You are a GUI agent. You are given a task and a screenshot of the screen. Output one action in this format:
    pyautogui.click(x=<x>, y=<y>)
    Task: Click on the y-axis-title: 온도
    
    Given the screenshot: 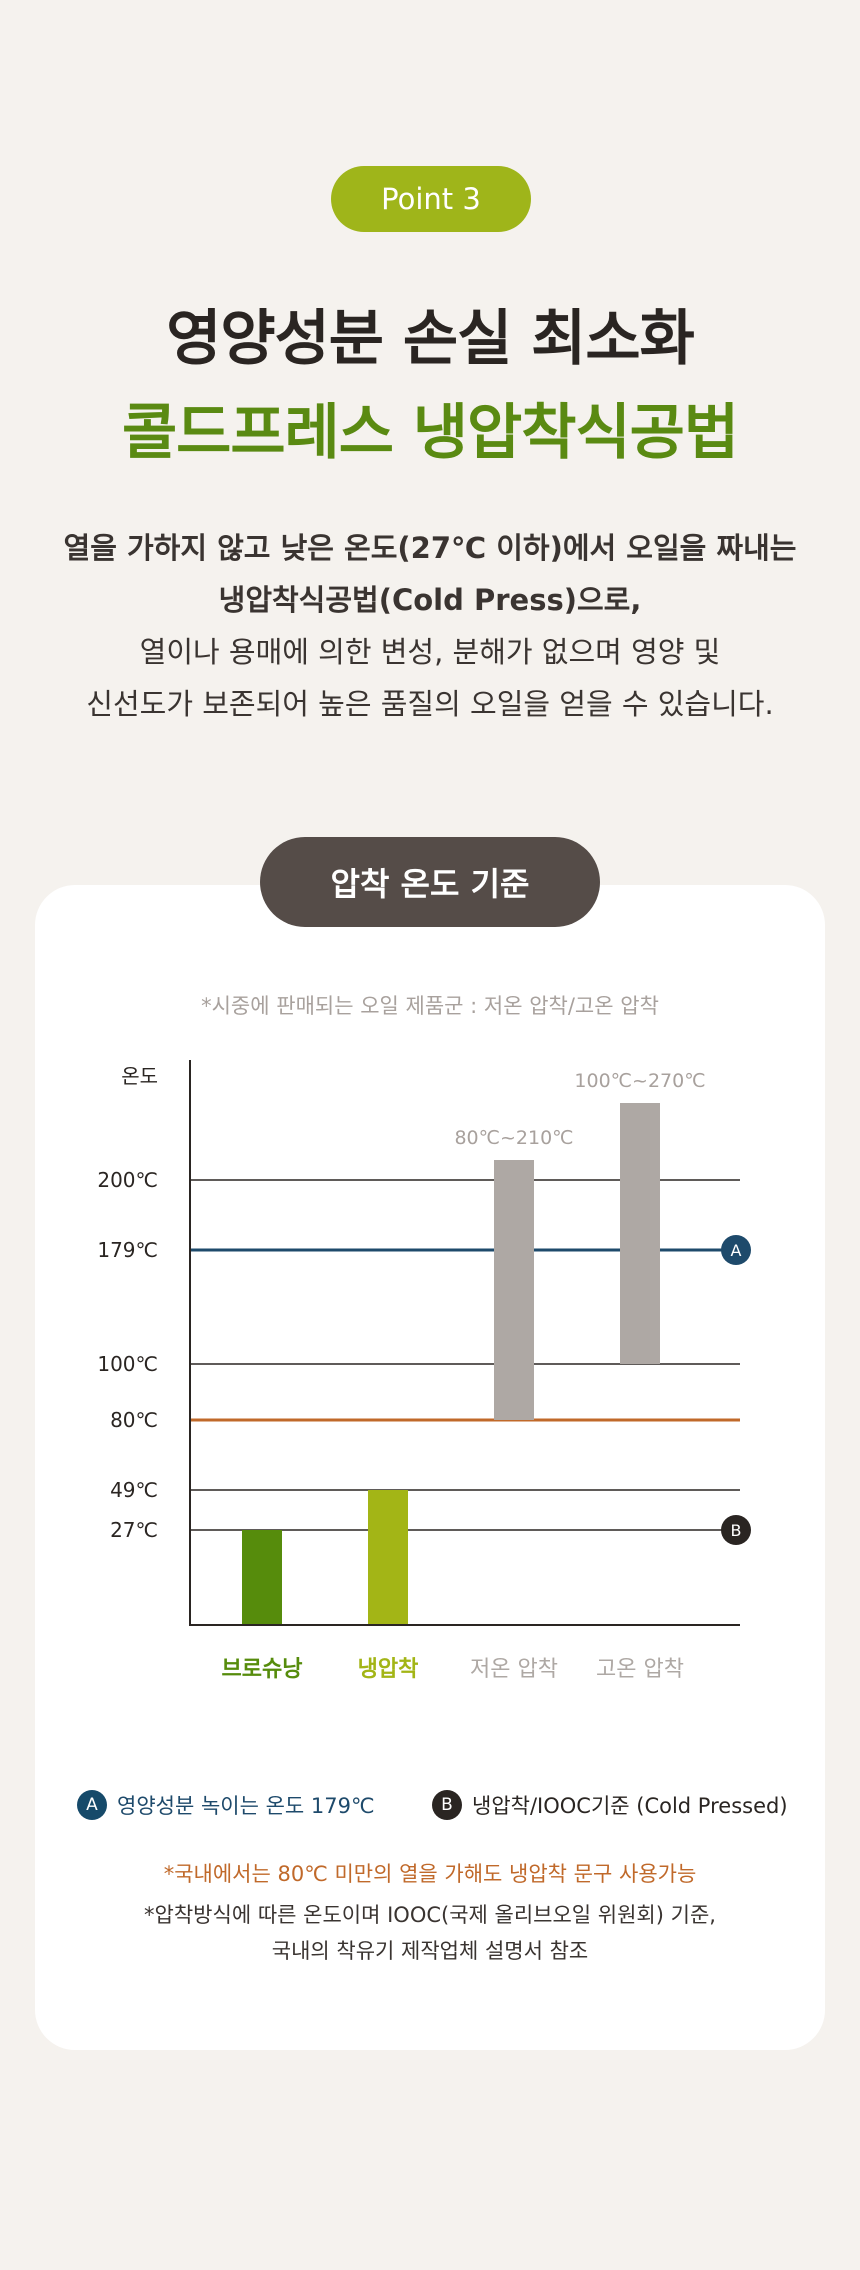 What is the action you would take?
    pyautogui.click(x=139, y=1076)
    